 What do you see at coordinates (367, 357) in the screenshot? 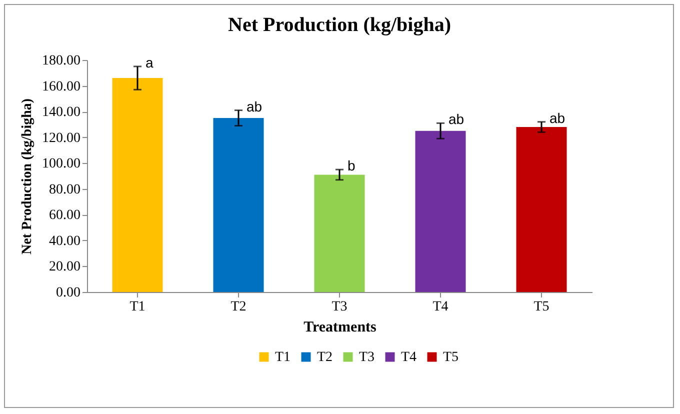
I see `legend-label: T3` at bounding box center [367, 357].